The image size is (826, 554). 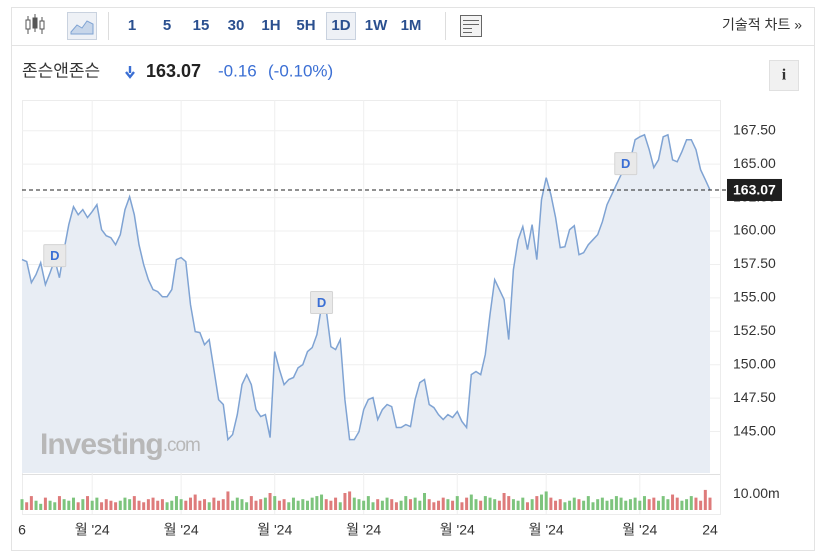 I want to click on interval-button: 1M, so click(x=411, y=25).